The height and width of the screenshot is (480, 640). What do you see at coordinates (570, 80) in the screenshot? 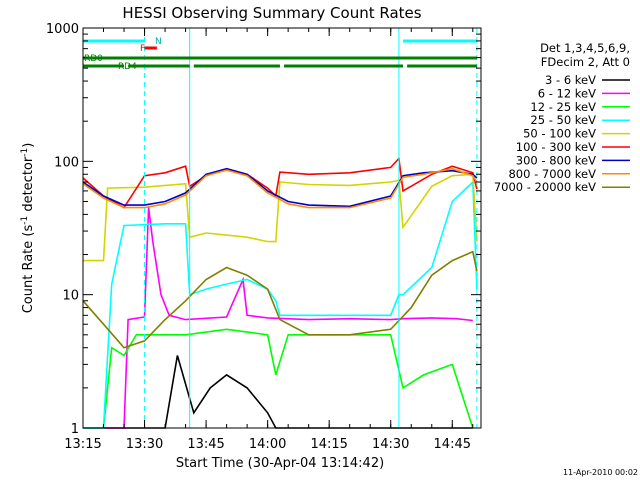
I see `legend-label-3-6-kev: 3 - 6 keV` at bounding box center [570, 80].